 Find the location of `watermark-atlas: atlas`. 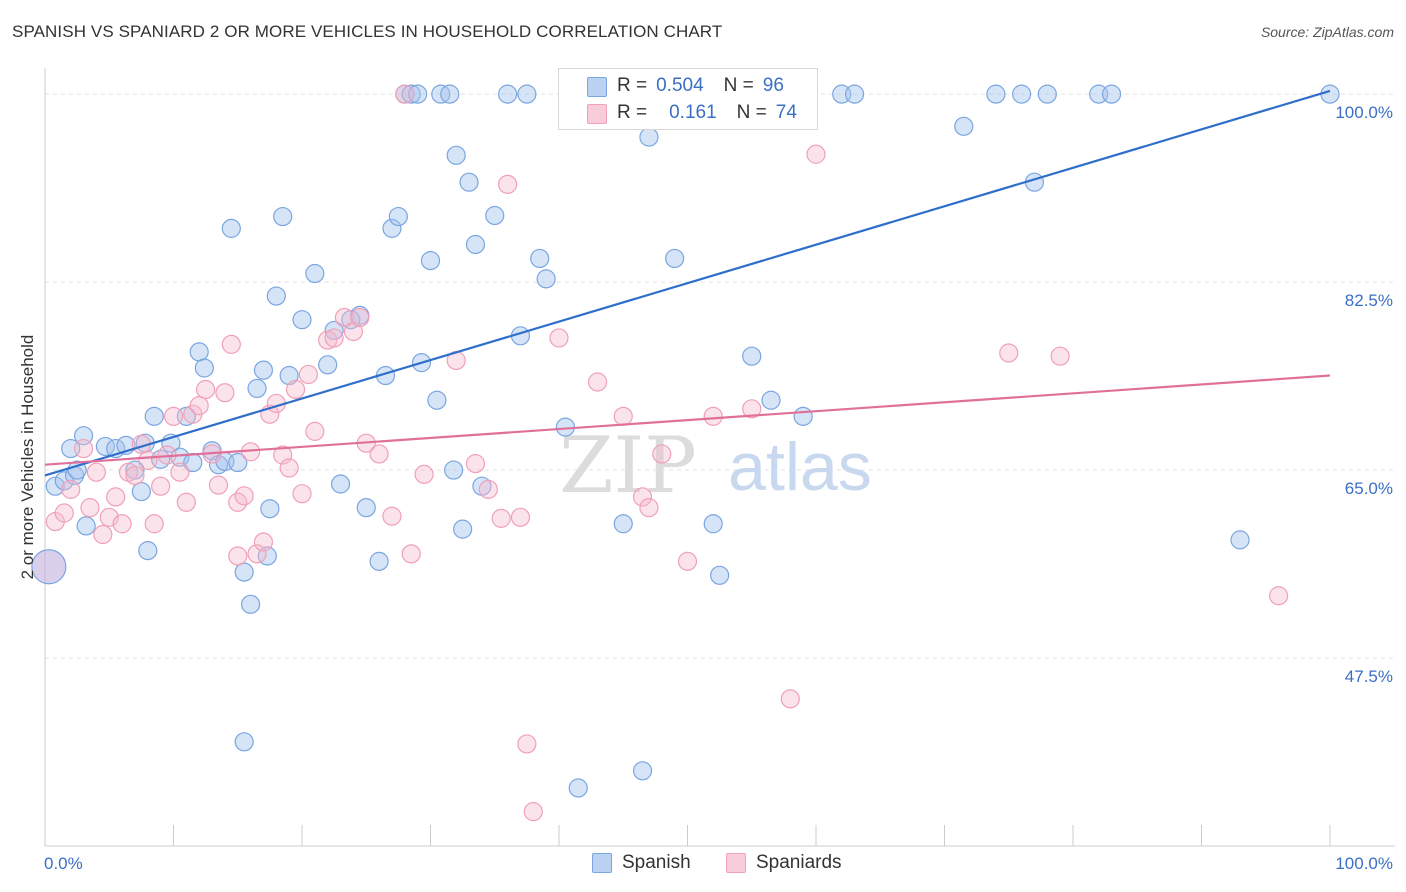

watermark-atlas: atlas is located at coordinates (800, 467).